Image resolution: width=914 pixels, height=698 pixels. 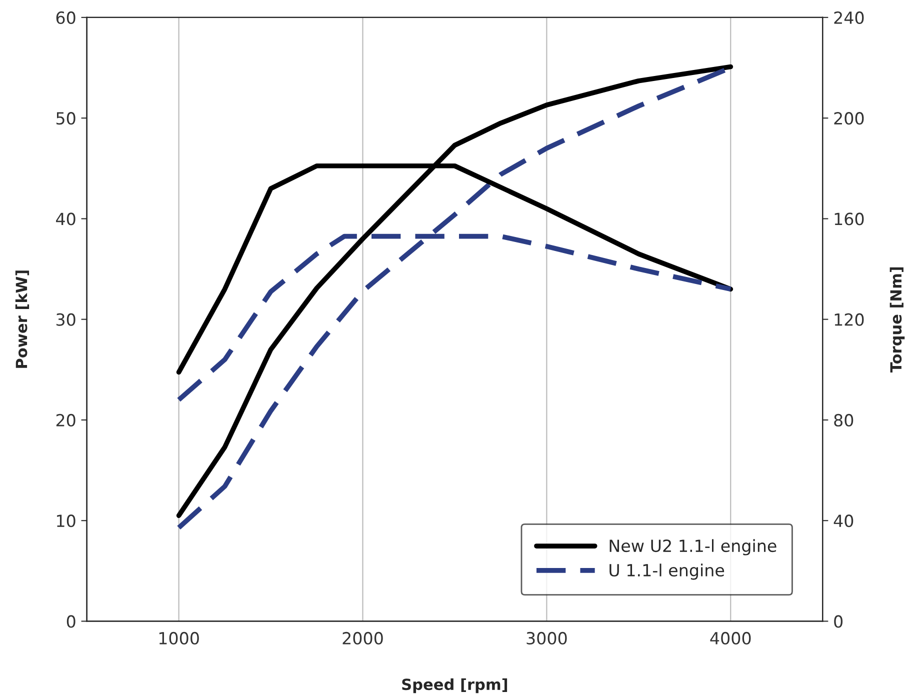 I want to click on y-tick-label: 60, so click(x=66, y=17).